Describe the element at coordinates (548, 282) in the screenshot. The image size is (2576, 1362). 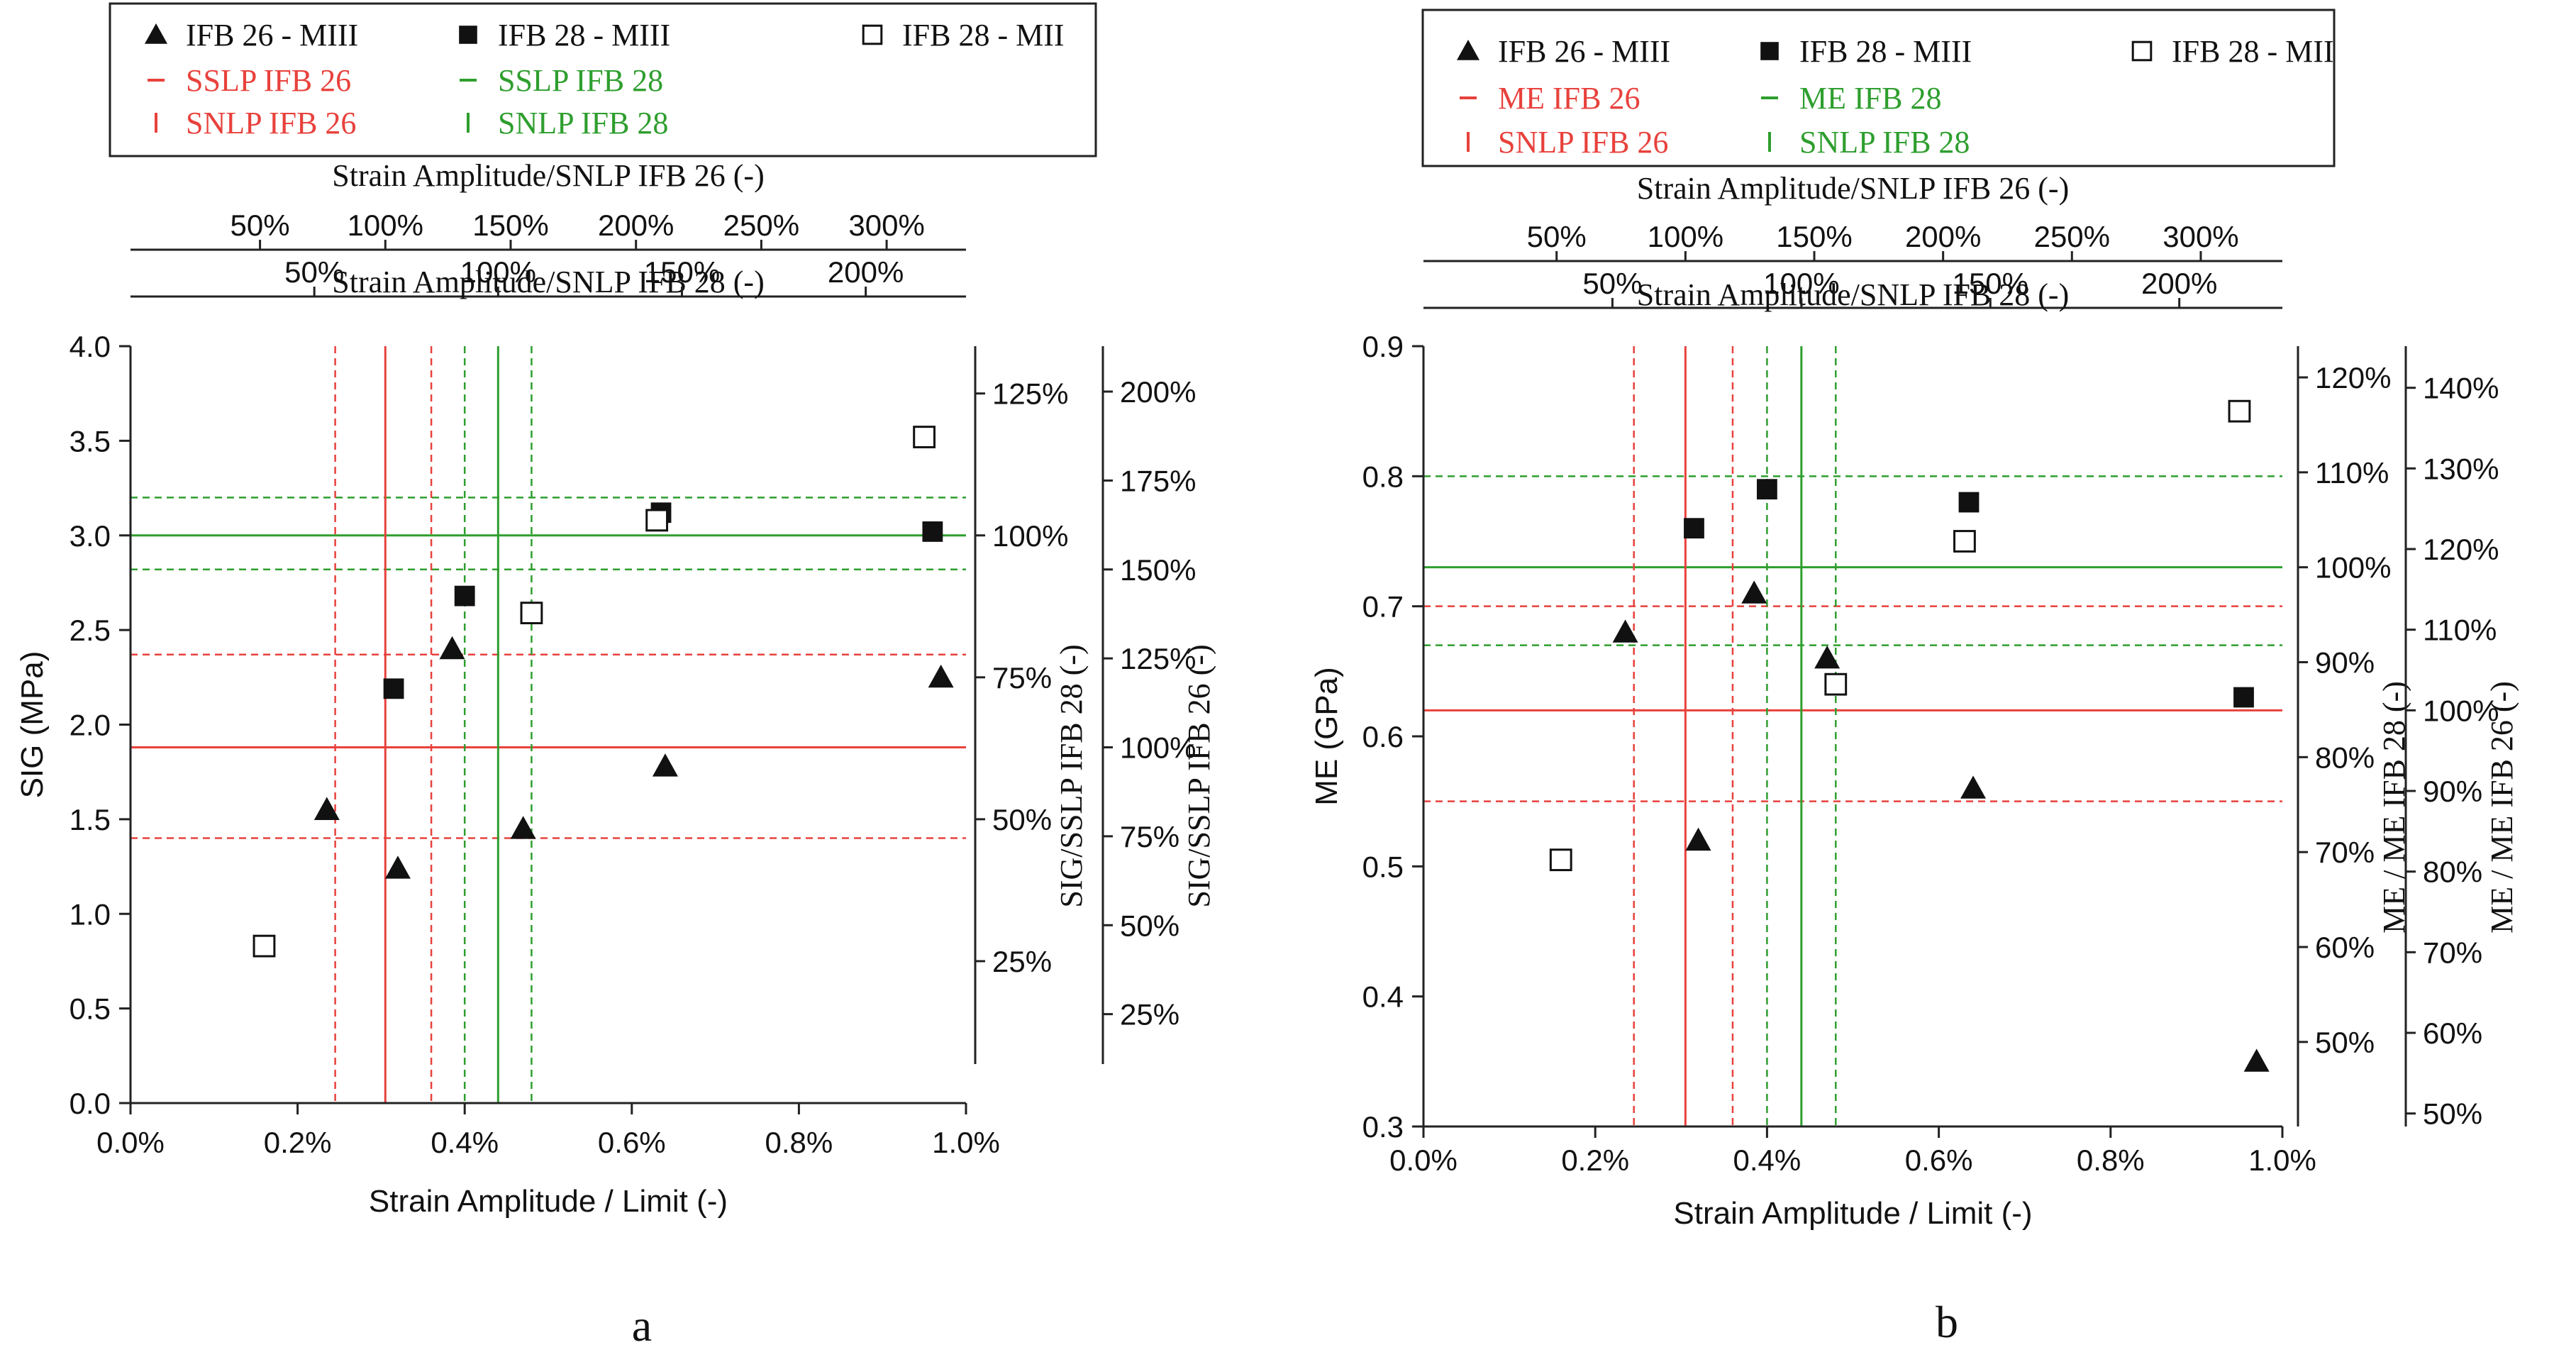
I see `top-axis-label: Strain Amplitude/SNLP IFB 28 (-)` at that location.